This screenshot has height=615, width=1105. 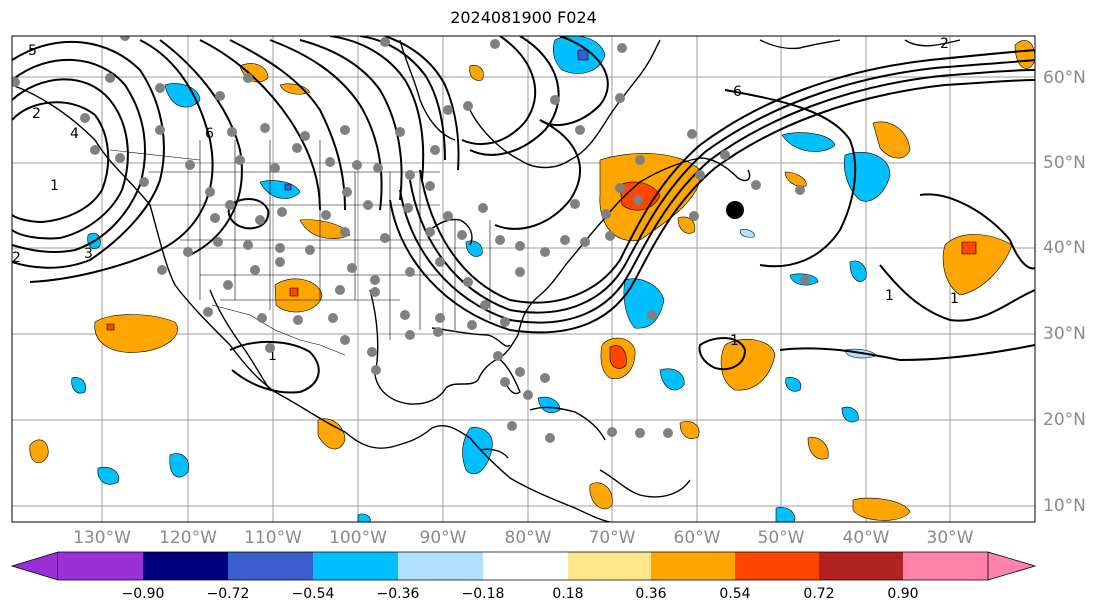 What do you see at coordinates (228, 594) in the screenshot?
I see `colorbar-tick-2: −0.72` at bounding box center [228, 594].